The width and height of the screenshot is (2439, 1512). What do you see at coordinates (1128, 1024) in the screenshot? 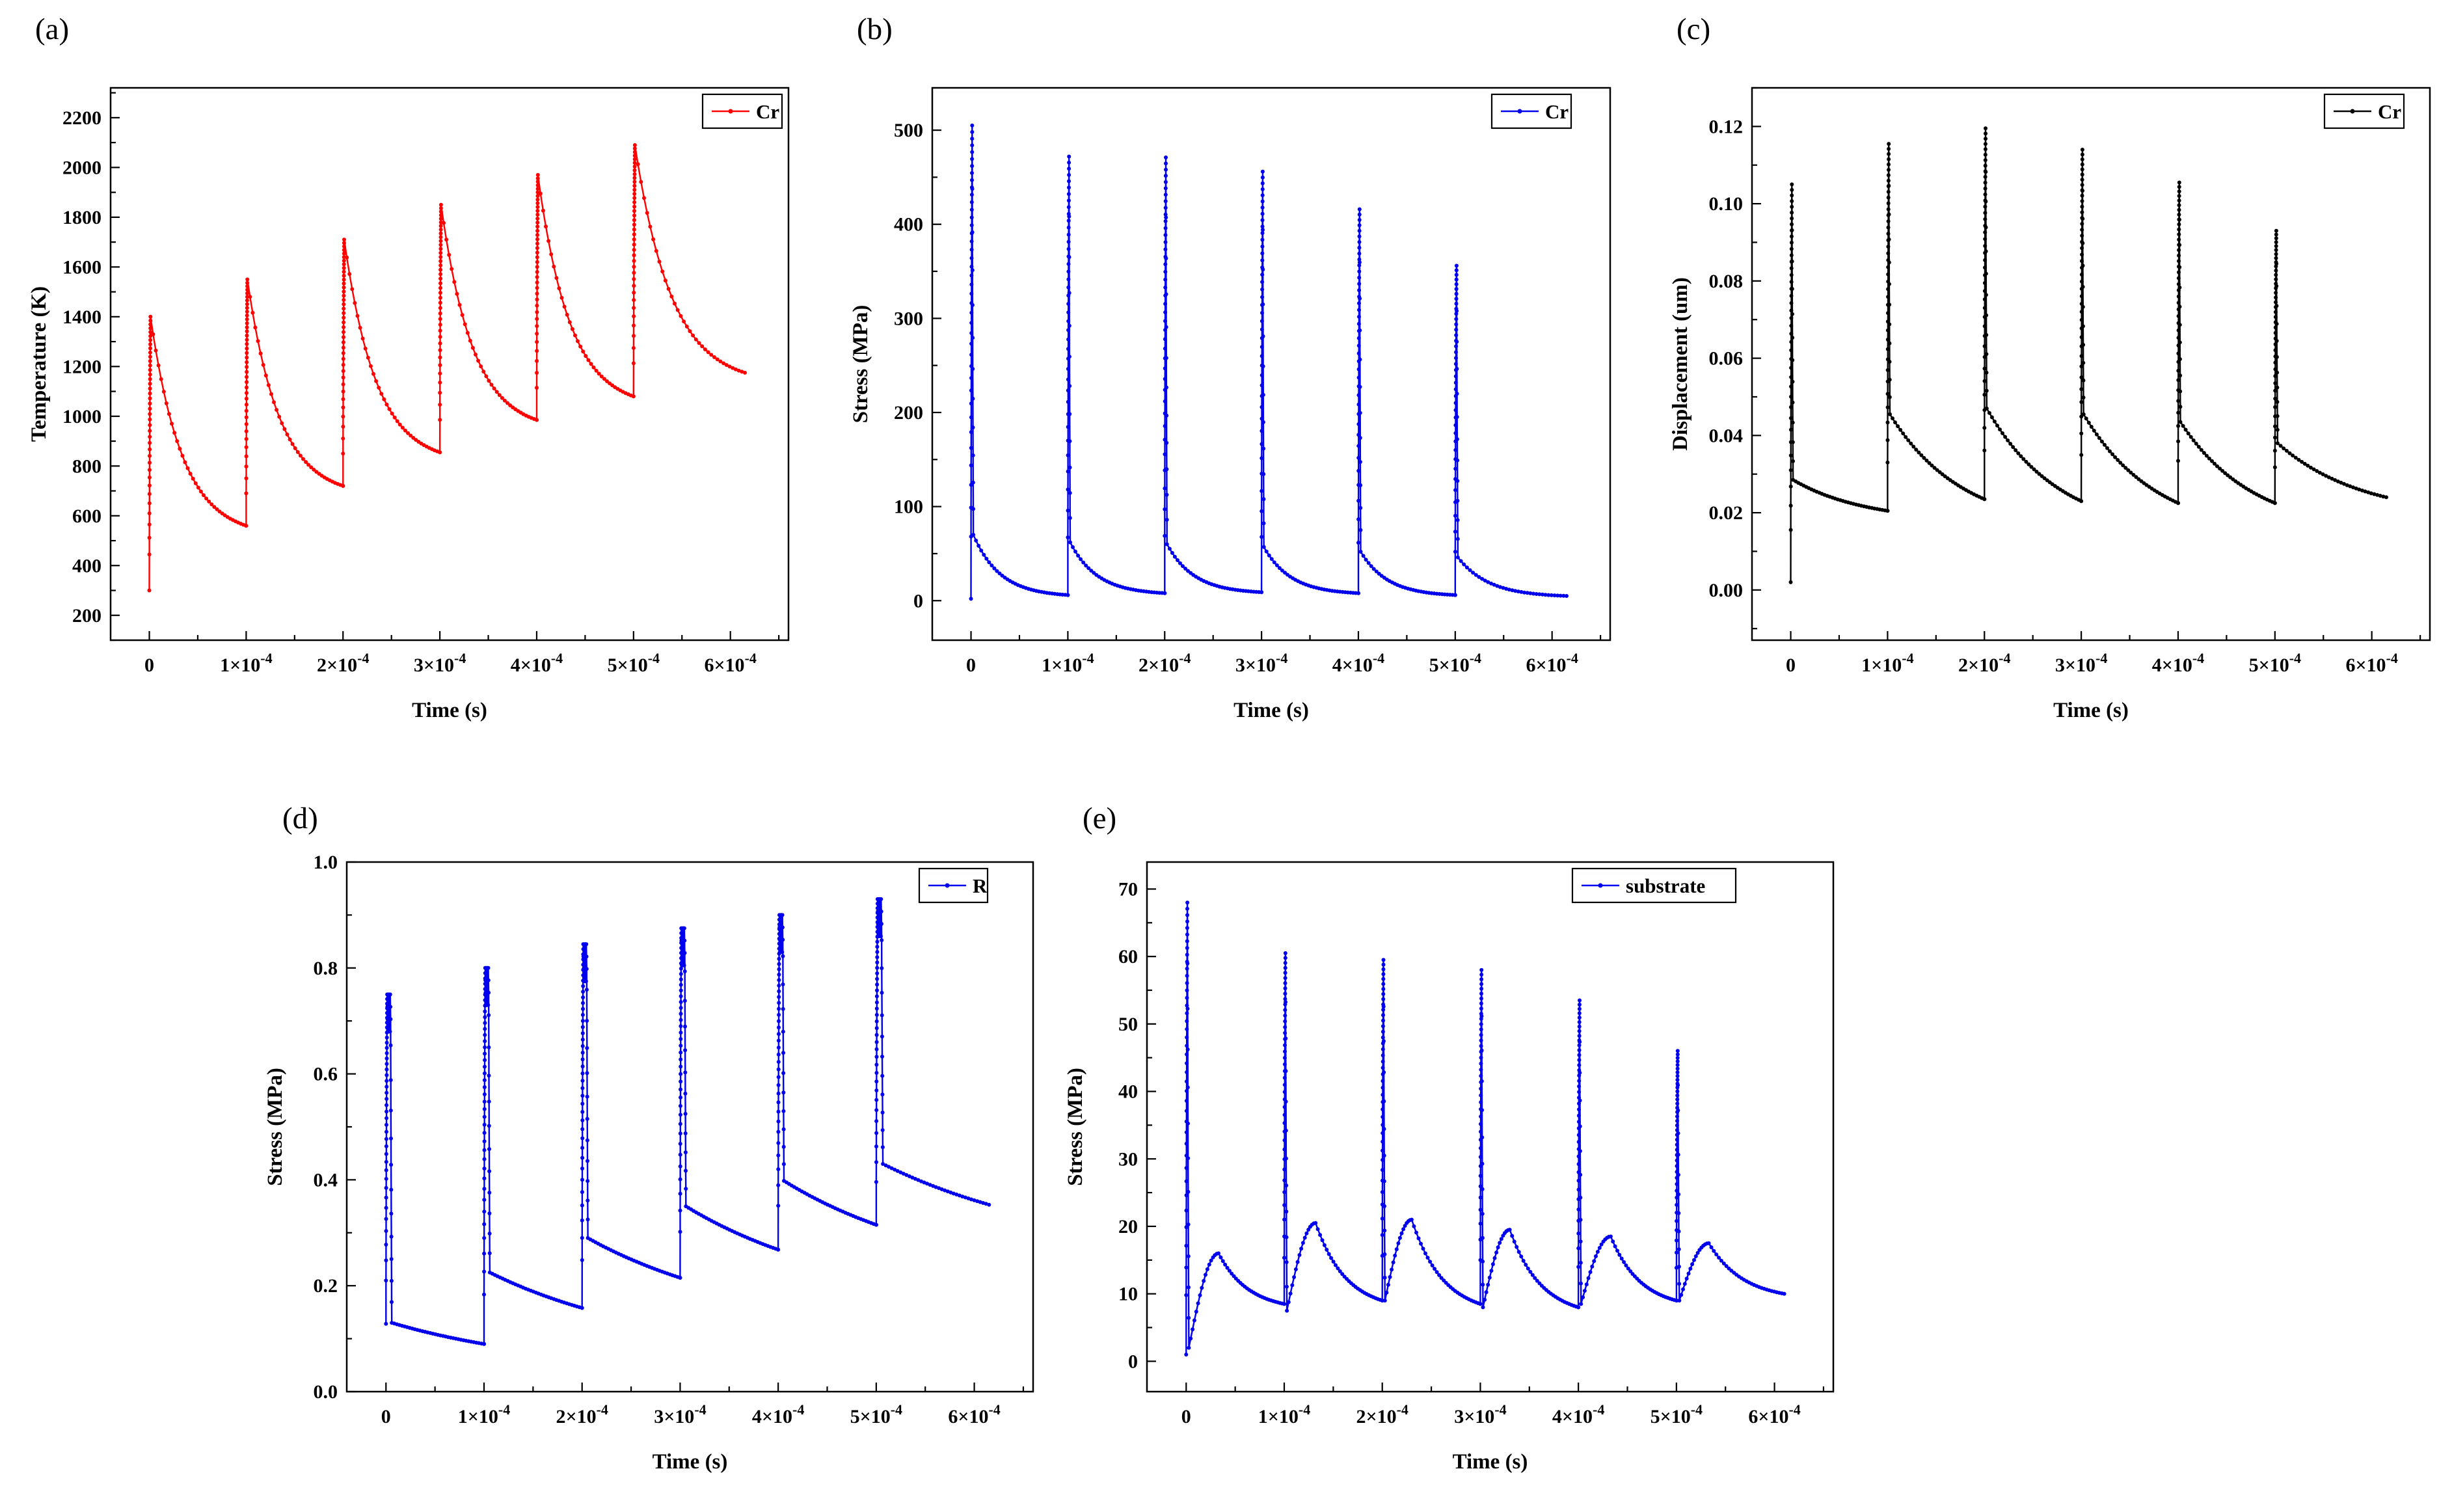
I see `y-tick-label: 50` at bounding box center [1128, 1024].